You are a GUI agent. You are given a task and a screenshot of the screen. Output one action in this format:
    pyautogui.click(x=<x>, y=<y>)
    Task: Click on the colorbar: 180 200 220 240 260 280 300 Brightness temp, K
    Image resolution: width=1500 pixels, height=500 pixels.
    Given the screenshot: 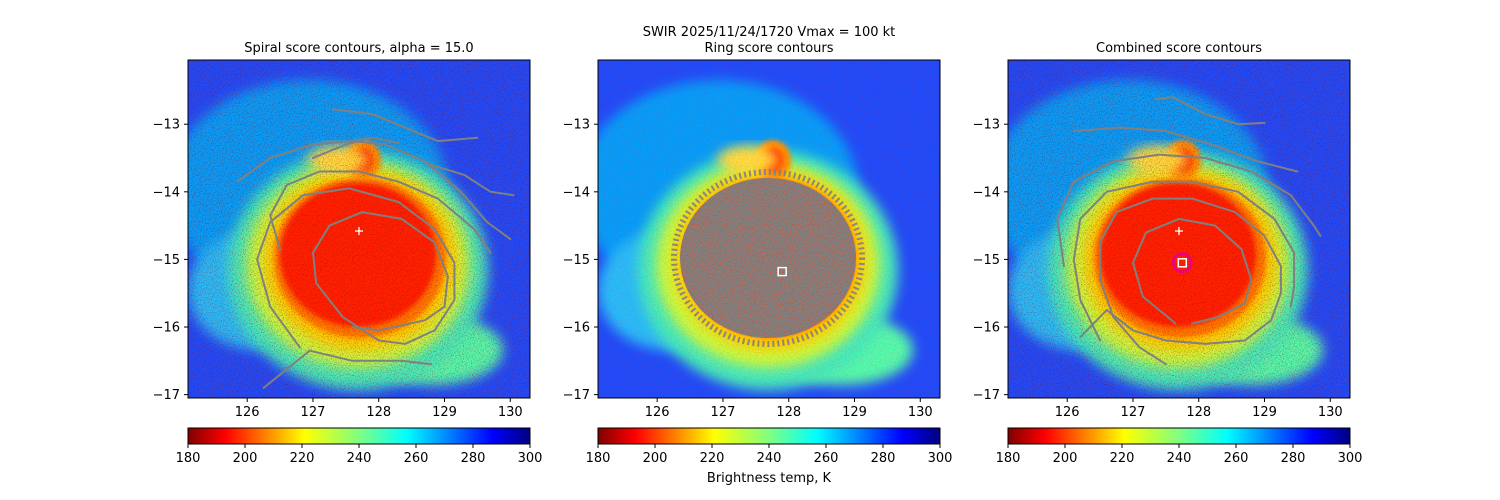 What is the action you would take?
    pyautogui.click(x=769, y=456)
    